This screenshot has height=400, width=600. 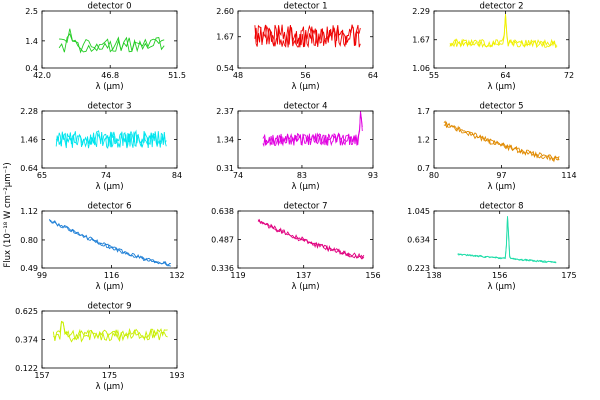 What do you see at coordinates (421, 68) in the screenshot?
I see `y-tick-label: 1.06` at bounding box center [421, 68].